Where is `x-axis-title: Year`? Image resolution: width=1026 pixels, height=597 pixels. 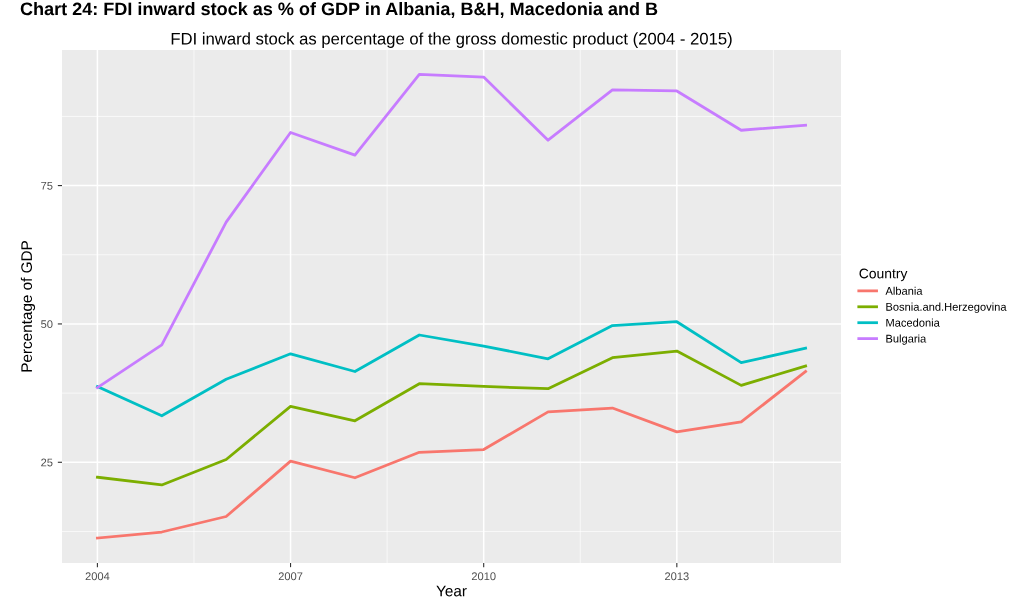
x-axis-title: Year is located at coordinates (451, 591).